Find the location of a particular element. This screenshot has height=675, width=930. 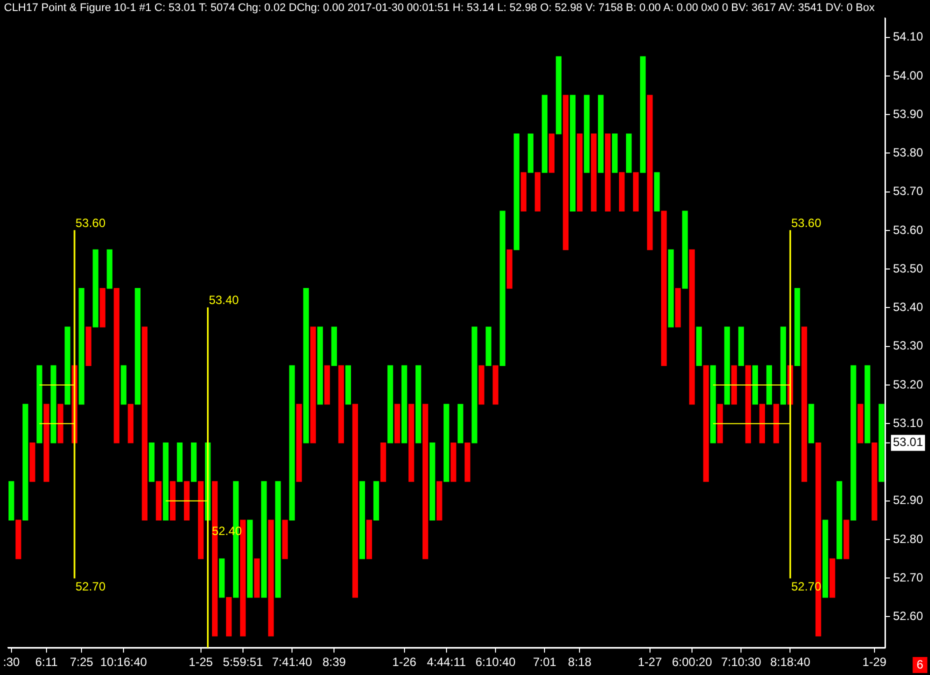

y-tick-label: 52.70 is located at coordinates (908, 577).